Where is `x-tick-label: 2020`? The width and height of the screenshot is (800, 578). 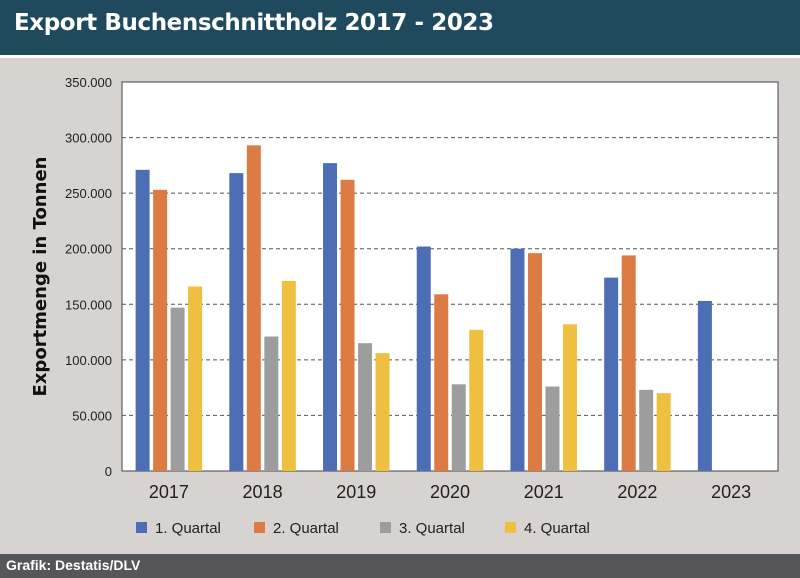
x-tick-label: 2020 is located at coordinates (450, 492).